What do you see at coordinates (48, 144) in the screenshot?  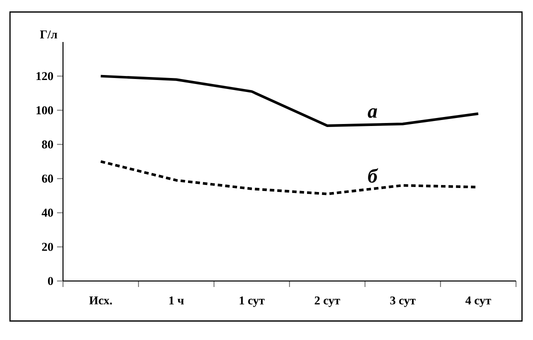 I see `y-tick-label: 80` at bounding box center [48, 144].